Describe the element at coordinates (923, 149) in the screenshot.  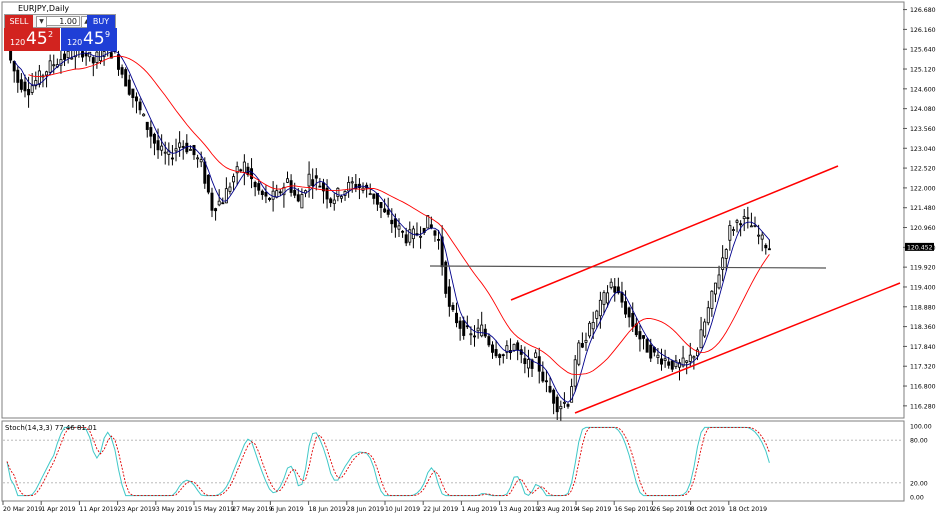
I see `y-tick-label: 123.040` at that location.